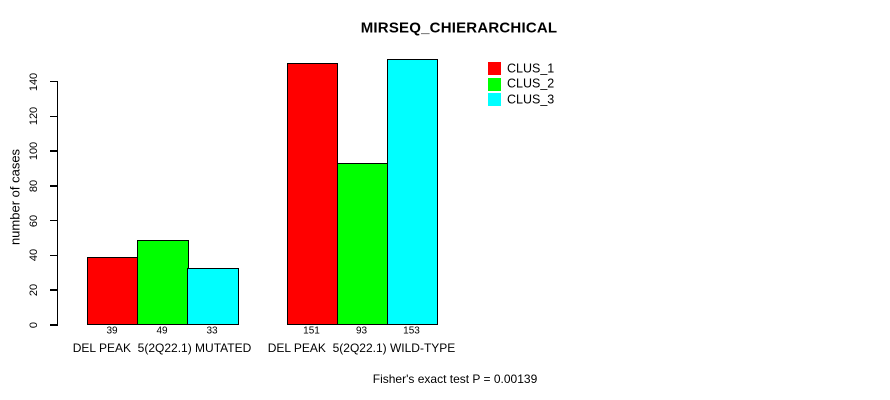 The height and width of the screenshot is (400, 890). I want to click on legend-label-clus_1: CLUS_1, so click(531, 67).